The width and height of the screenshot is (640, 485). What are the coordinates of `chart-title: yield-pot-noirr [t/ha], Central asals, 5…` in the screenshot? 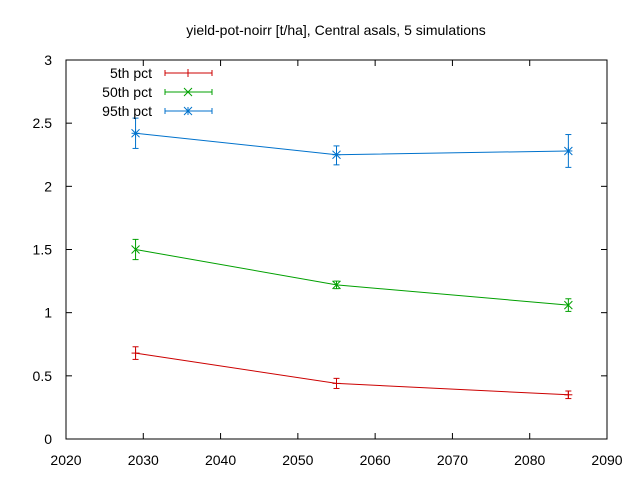 It's located at (336, 30).